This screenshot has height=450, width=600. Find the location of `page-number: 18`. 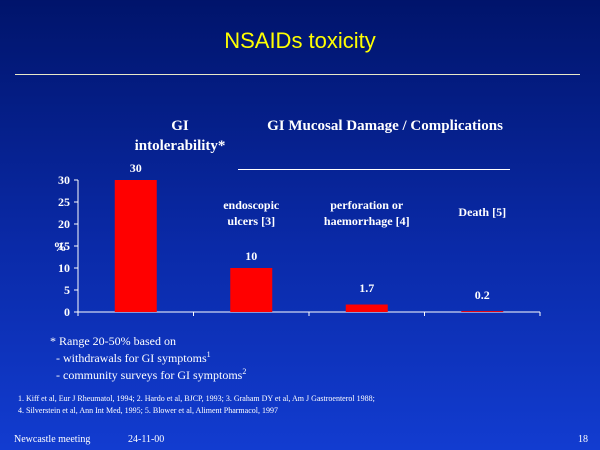

page-number: 18 is located at coordinates (583, 439).